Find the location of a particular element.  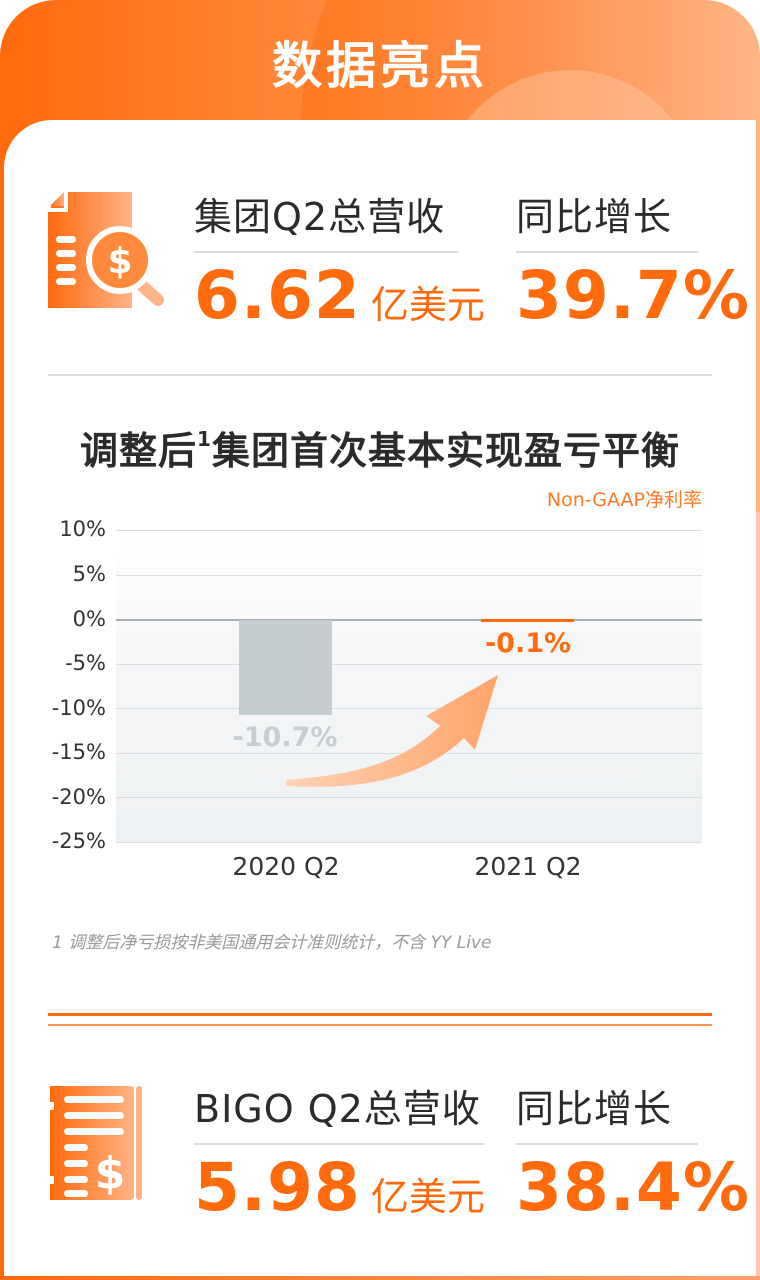

y-tick: -25% is located at coordinates (78, 841).